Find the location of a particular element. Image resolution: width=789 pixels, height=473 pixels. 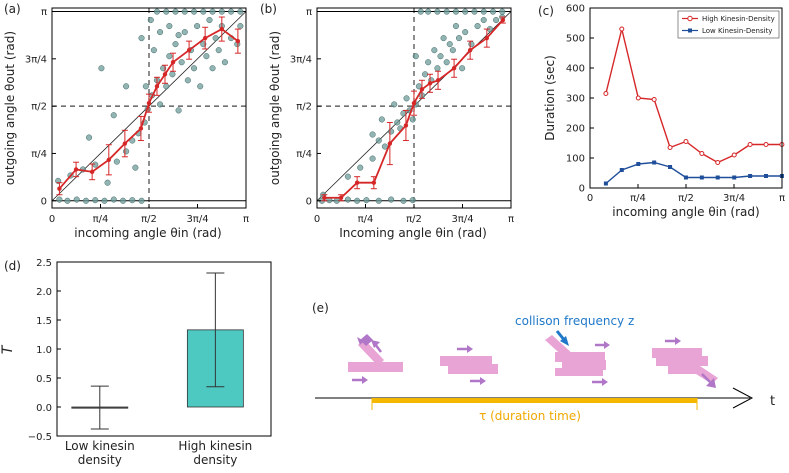

panel-b-ylabel: outgoing angle θout (rad) is located at coordinates (275, 108).